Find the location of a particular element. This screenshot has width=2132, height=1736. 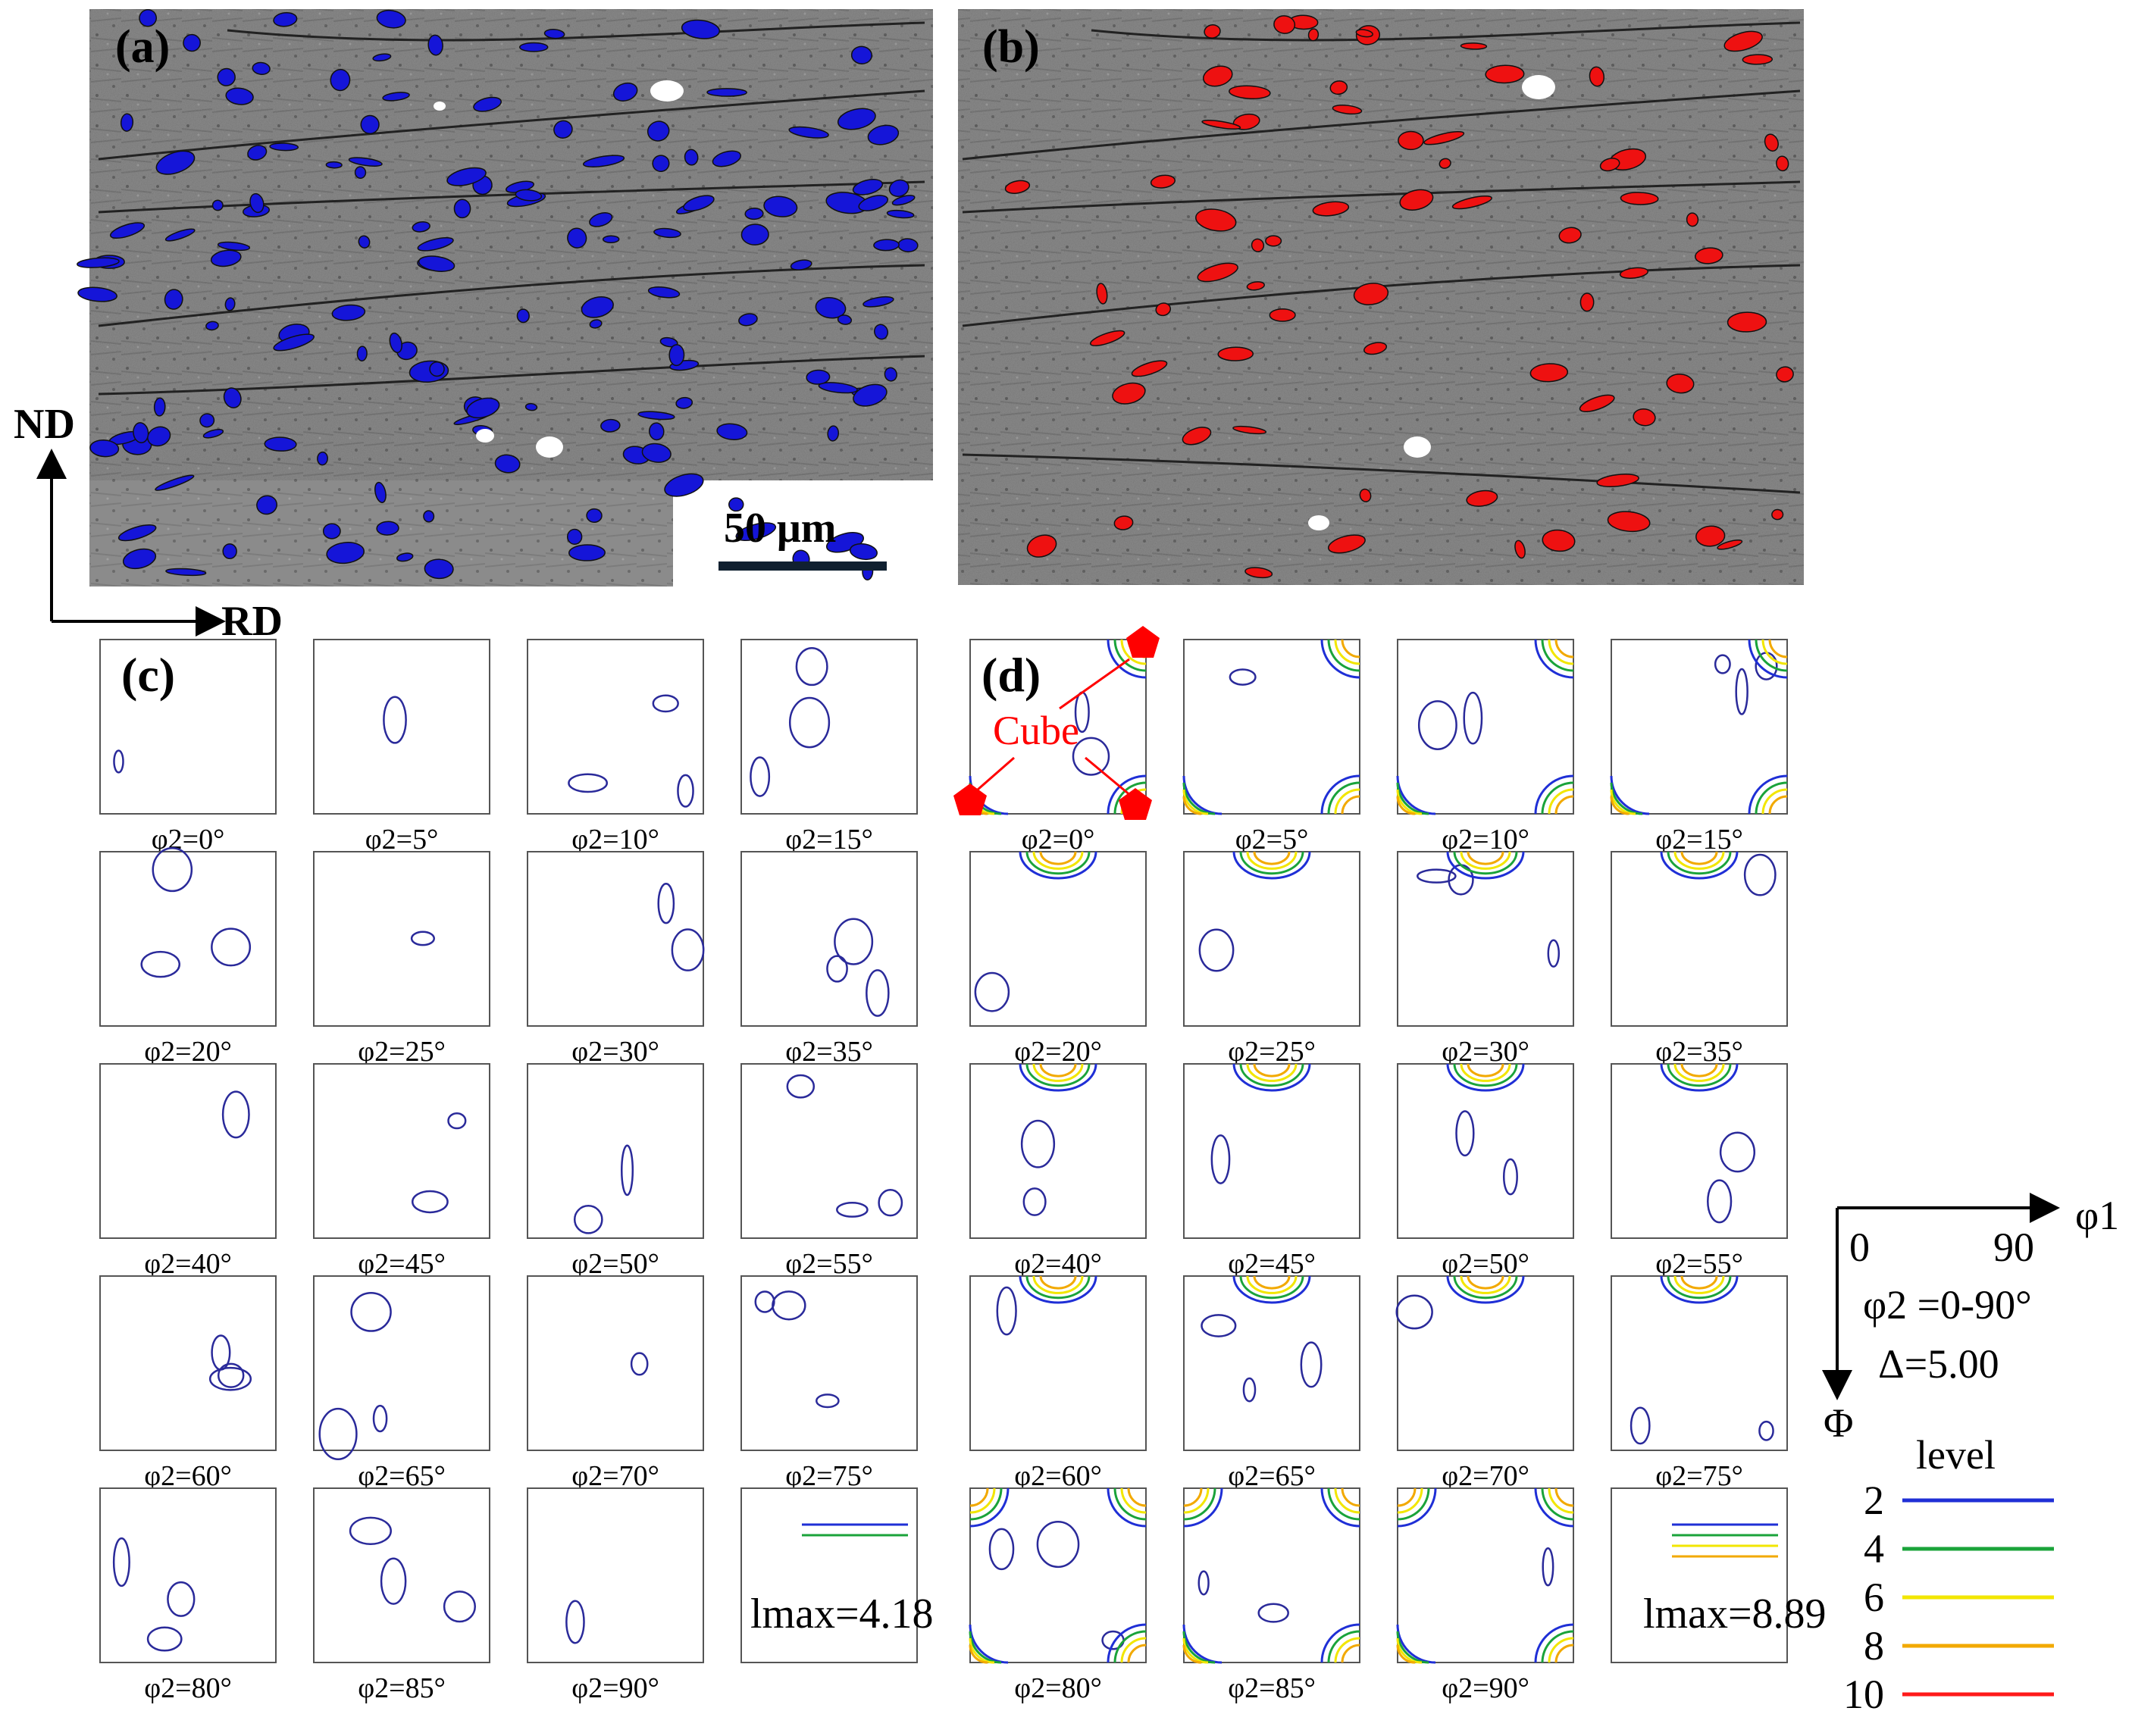

nd-label: ND is located at coordinates (44, 424).